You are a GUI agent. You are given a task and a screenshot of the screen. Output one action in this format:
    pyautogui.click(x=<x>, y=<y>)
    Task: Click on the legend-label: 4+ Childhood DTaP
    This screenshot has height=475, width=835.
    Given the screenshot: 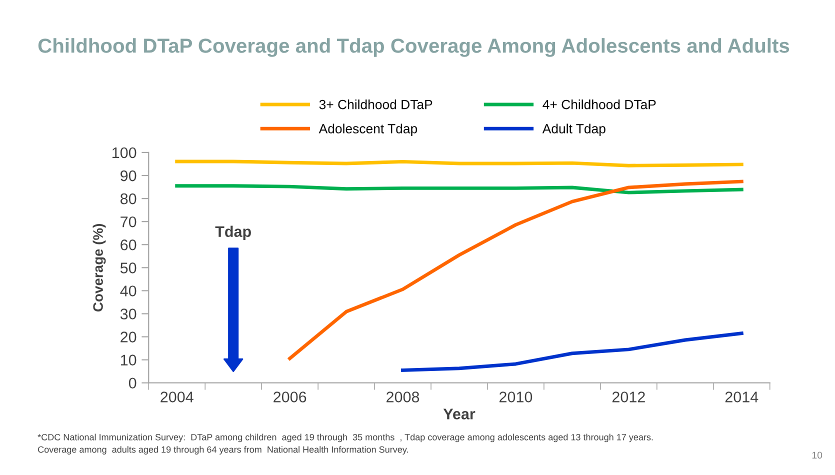 What is the action you would take?
    pyautogui.click(x=599, y=105)
    